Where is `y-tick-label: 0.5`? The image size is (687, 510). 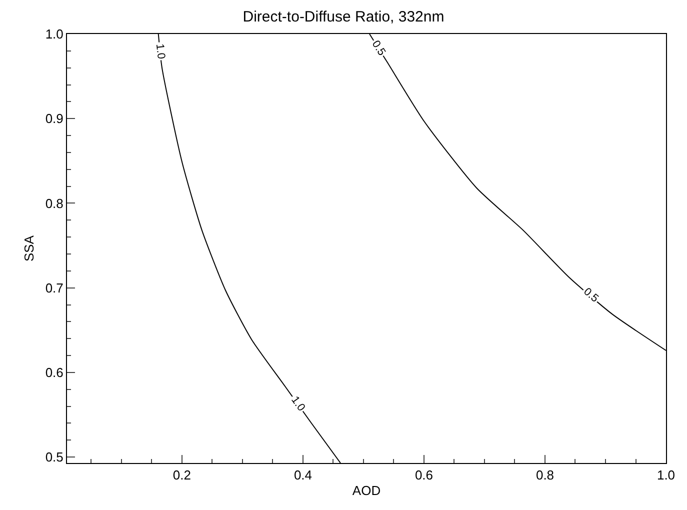
y-tick-label: 0.5 is located at coordinates (54, 457).